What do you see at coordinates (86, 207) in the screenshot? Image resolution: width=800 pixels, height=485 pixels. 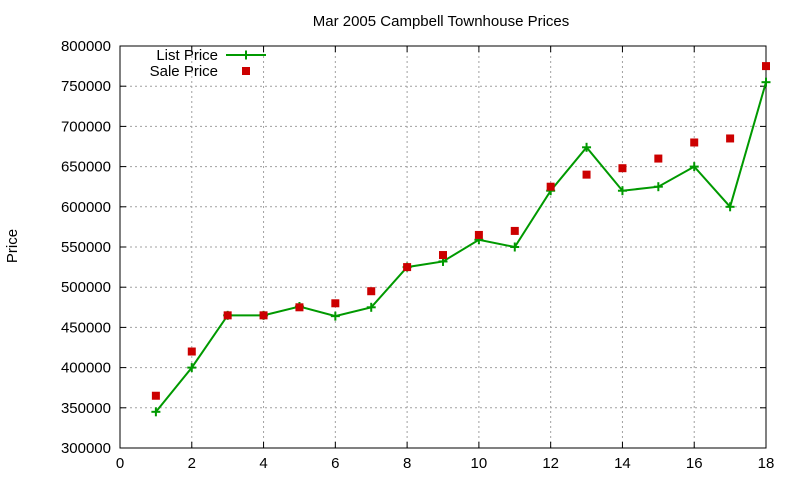 I see `y-tick-label: 600000` at bounding box center [86, 207].